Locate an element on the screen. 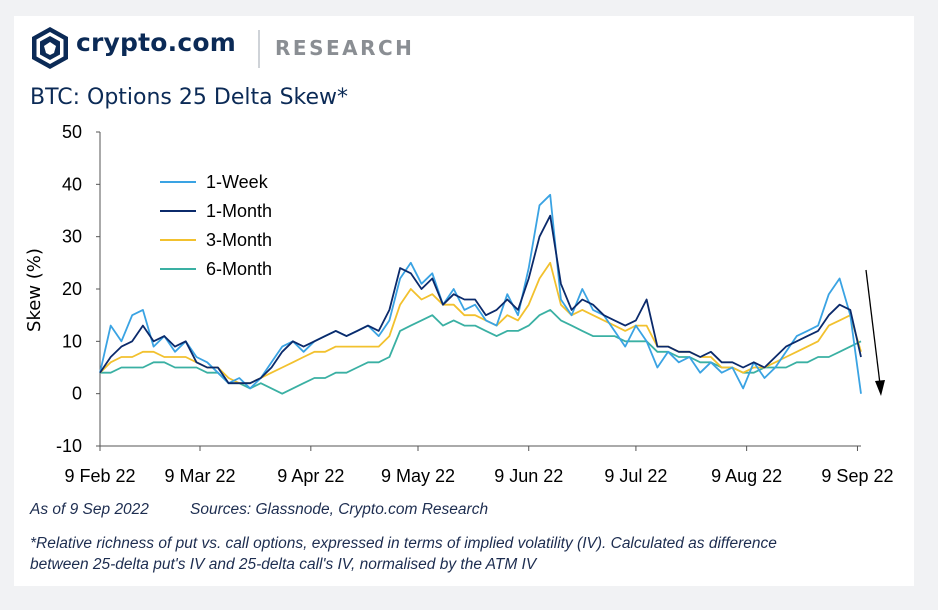 The width and height of the screenshot is (938, 610). legend-label: 1-Week is located at coordinates (237, 182).